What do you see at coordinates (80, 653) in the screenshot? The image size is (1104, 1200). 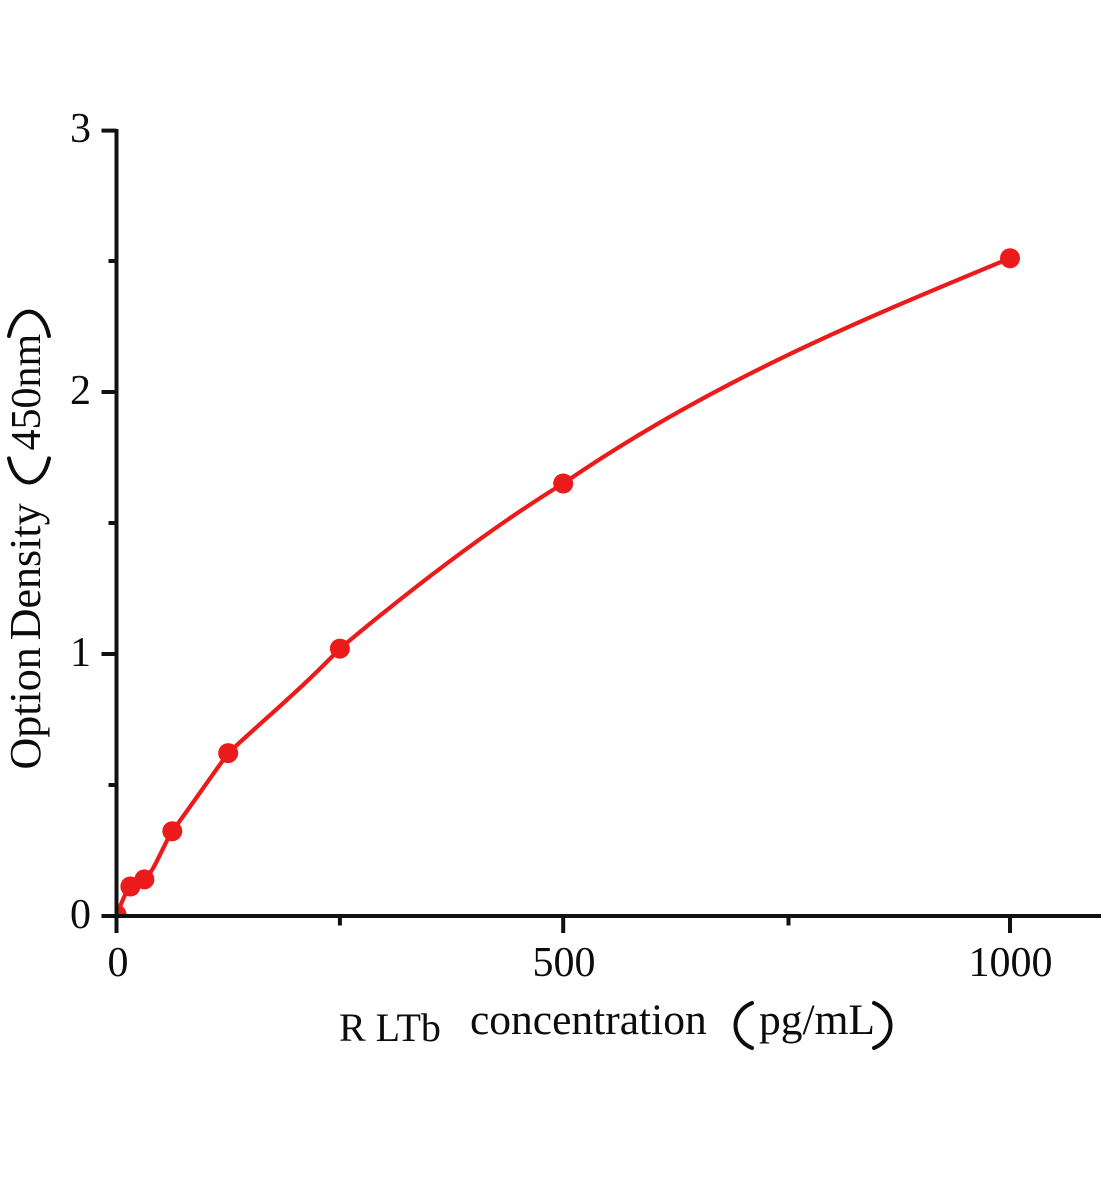 I see `svg-text: 1` at bounding box center [80, 653].